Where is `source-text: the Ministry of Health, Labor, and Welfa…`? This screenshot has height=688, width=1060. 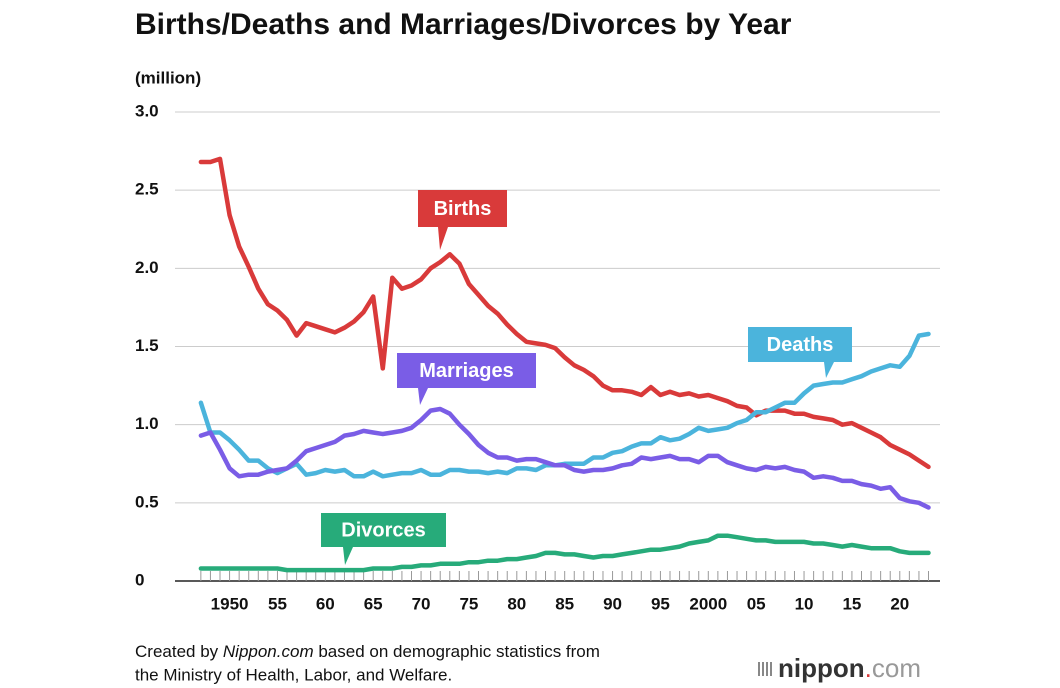 source-text: the Ministry of Health, Labor, and Welfa… is located at coordinates (293, 674).